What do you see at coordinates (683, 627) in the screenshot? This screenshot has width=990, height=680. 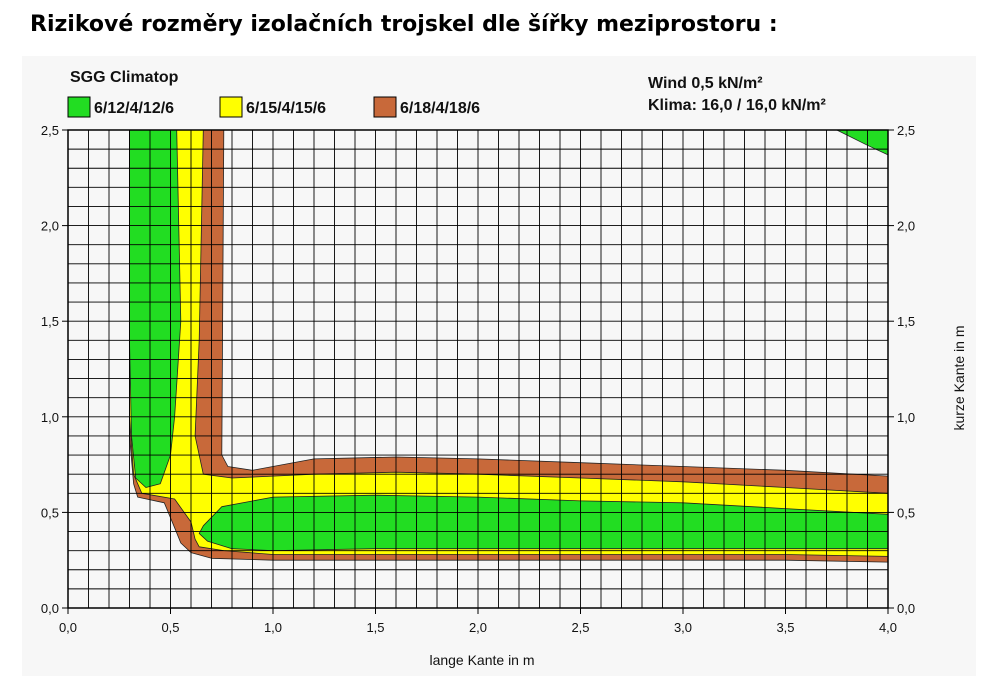 I see `x-tick-label: 3,0` at bounding box center [683, 627].